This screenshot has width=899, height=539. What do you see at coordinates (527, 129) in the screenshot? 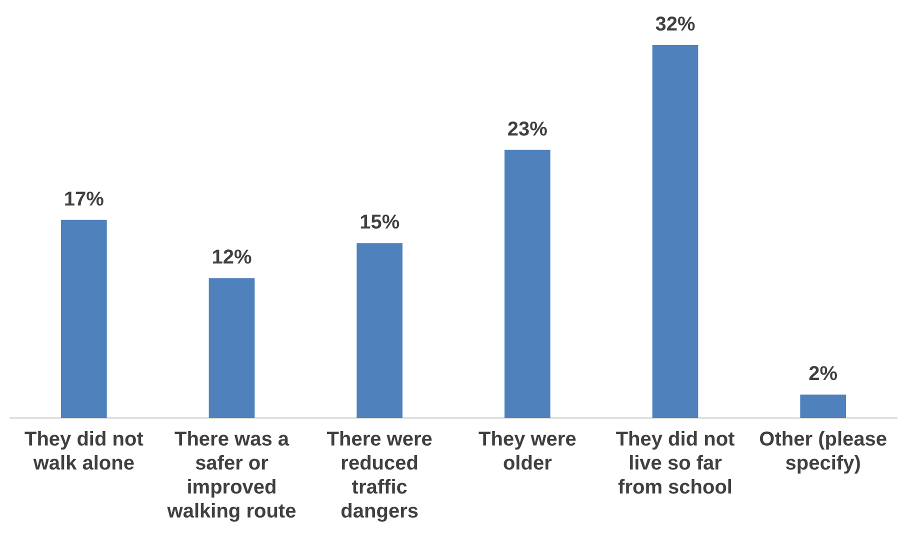
I see `data-label: 23%` at bounding box center [527, 129].